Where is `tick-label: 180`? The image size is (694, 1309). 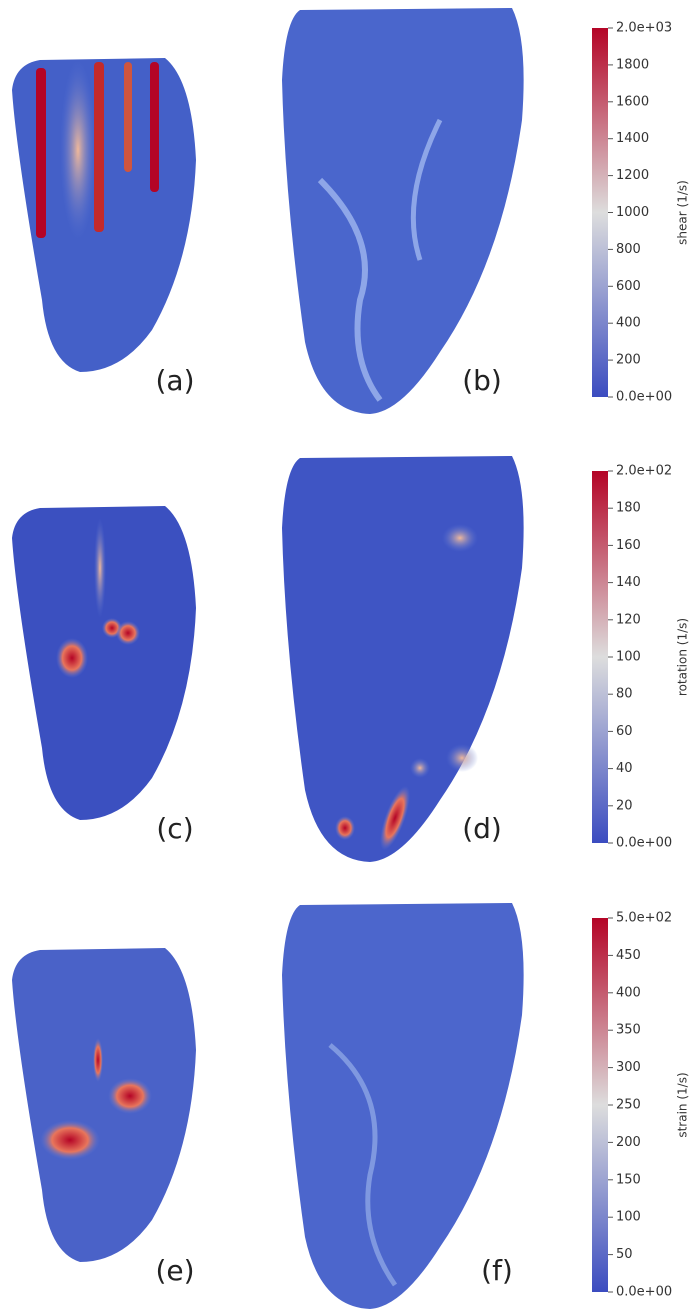 tick-label: 180 is located at coordinates (628, 508).